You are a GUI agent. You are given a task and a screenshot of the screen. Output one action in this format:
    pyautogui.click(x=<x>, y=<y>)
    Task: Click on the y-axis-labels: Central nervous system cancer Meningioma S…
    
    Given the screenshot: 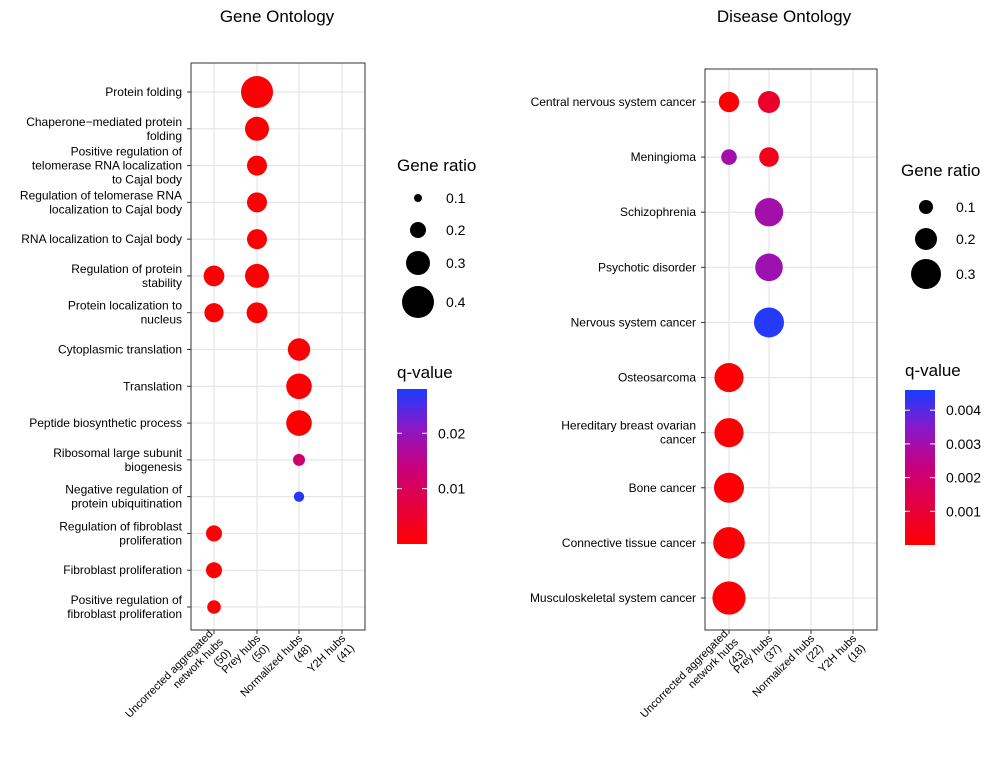 What is the action you would take?
    pyautogui.click(x=617, y=350)
    